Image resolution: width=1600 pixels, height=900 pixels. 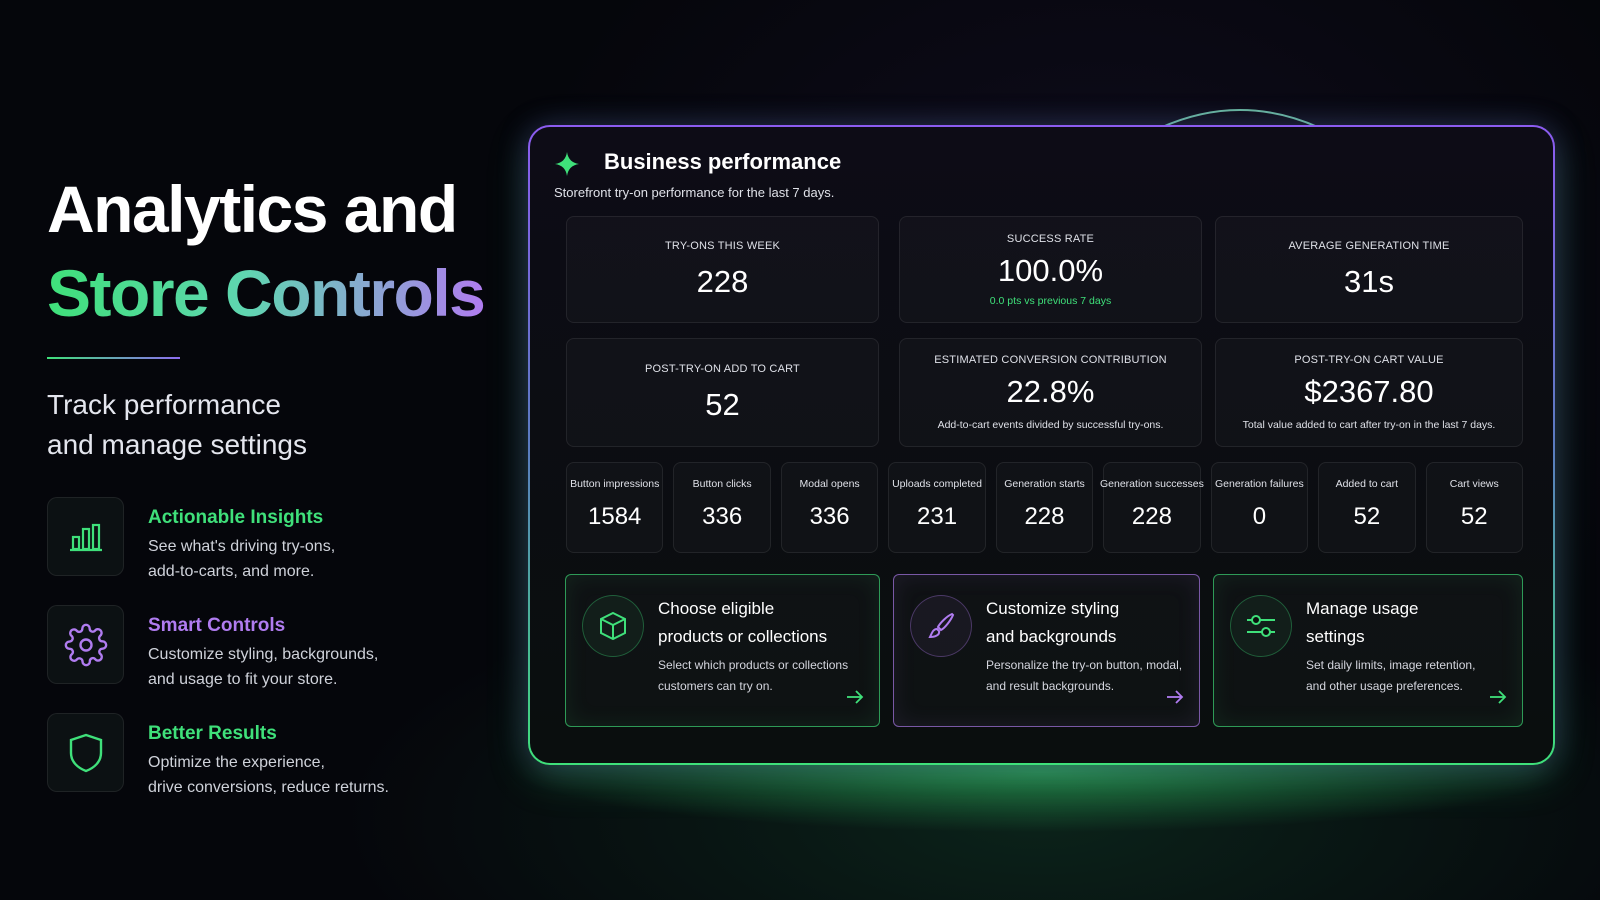 I want to click on feature-description: drive conversions, reduce returns., so click(x=268, y=787).